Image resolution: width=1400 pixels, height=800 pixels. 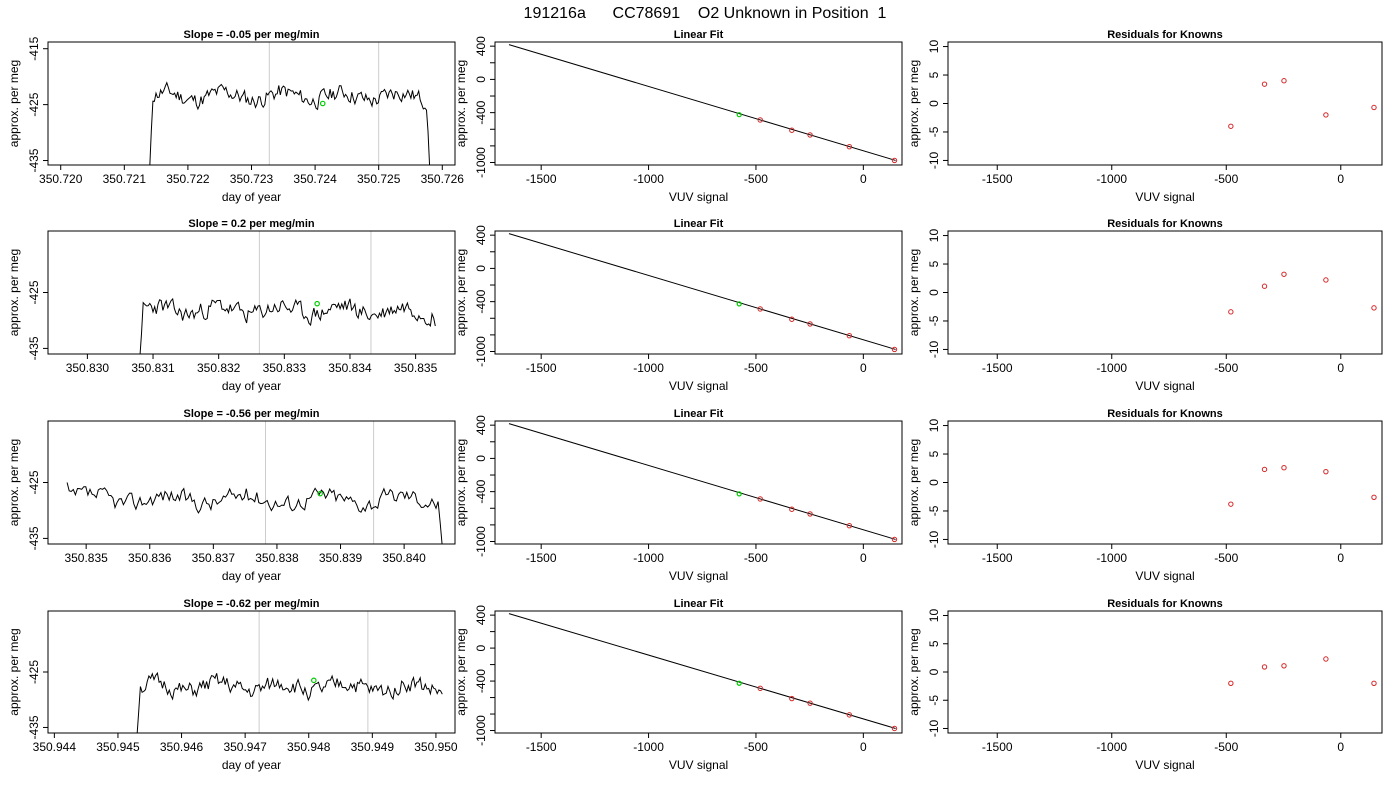 What do you see at coordinates (251, 35) in the screenshot?
I see `panel-title: Slope = -0.05 per meg/min` at bounding box center [251, 35].